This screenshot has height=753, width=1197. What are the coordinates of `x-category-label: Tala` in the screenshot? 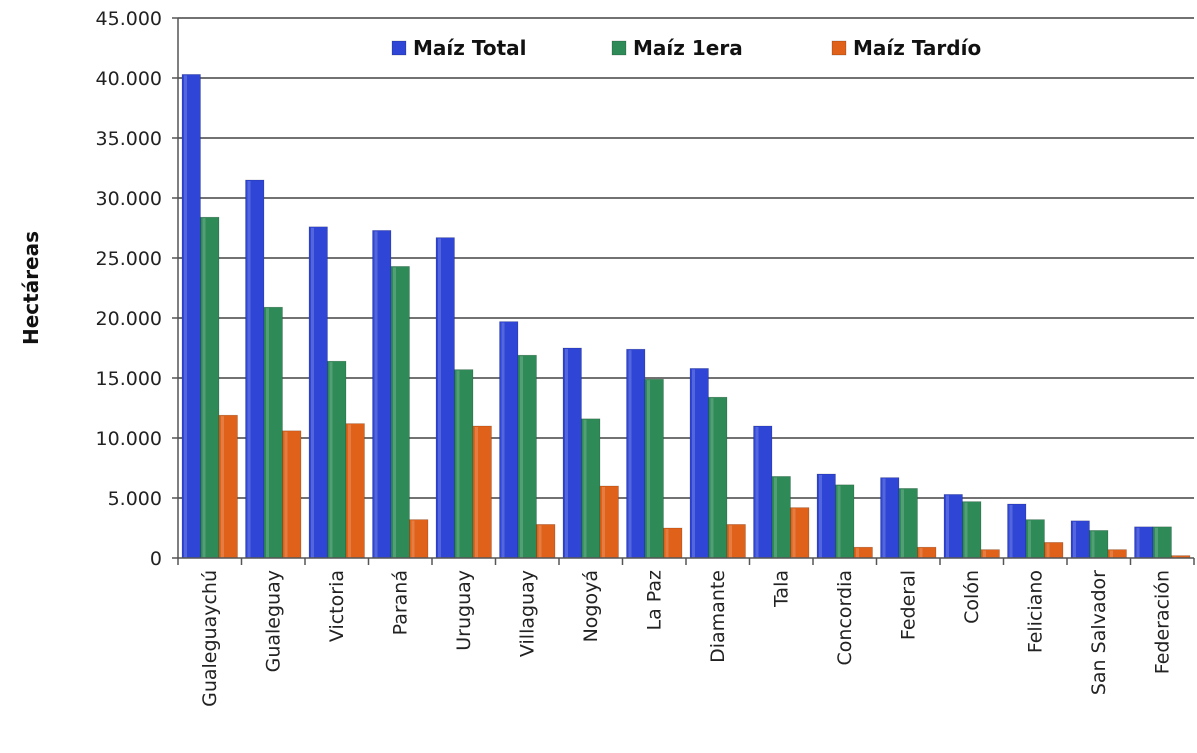 It's located at (781, 589).